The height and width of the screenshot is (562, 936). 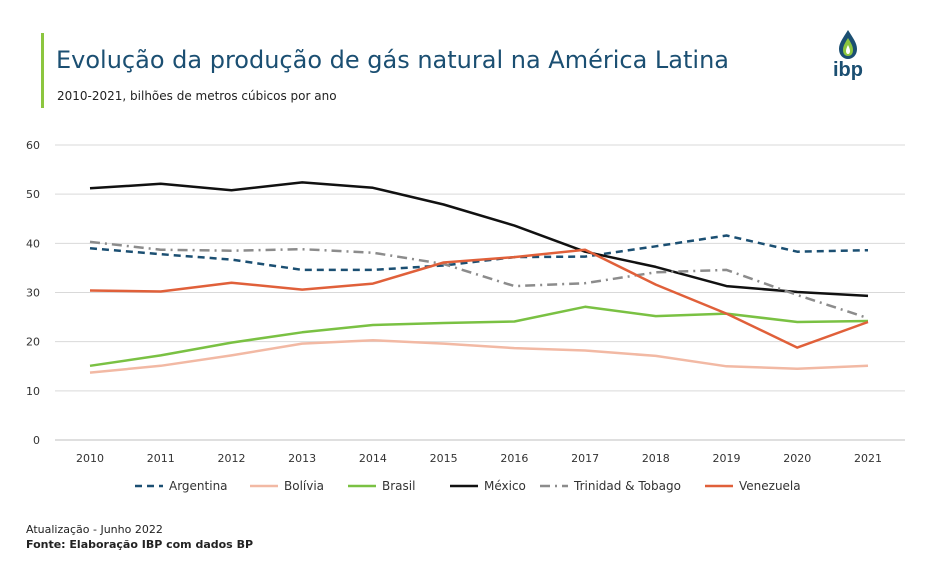 I want to click on x-tick-label: 2016, so click(x=514, y=458).